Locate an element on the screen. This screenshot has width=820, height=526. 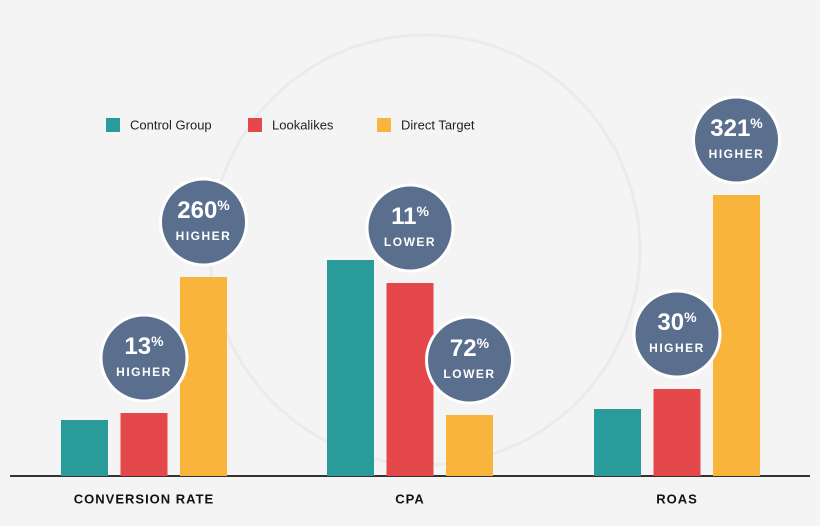
x-tick-label: CPA is located at coordinates (409, 498).